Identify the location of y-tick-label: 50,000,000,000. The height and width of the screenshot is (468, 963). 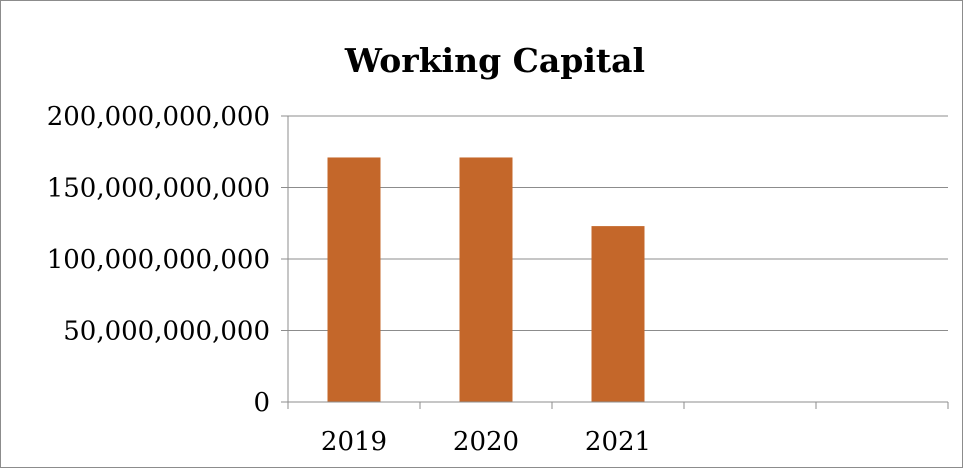
(166, 332).